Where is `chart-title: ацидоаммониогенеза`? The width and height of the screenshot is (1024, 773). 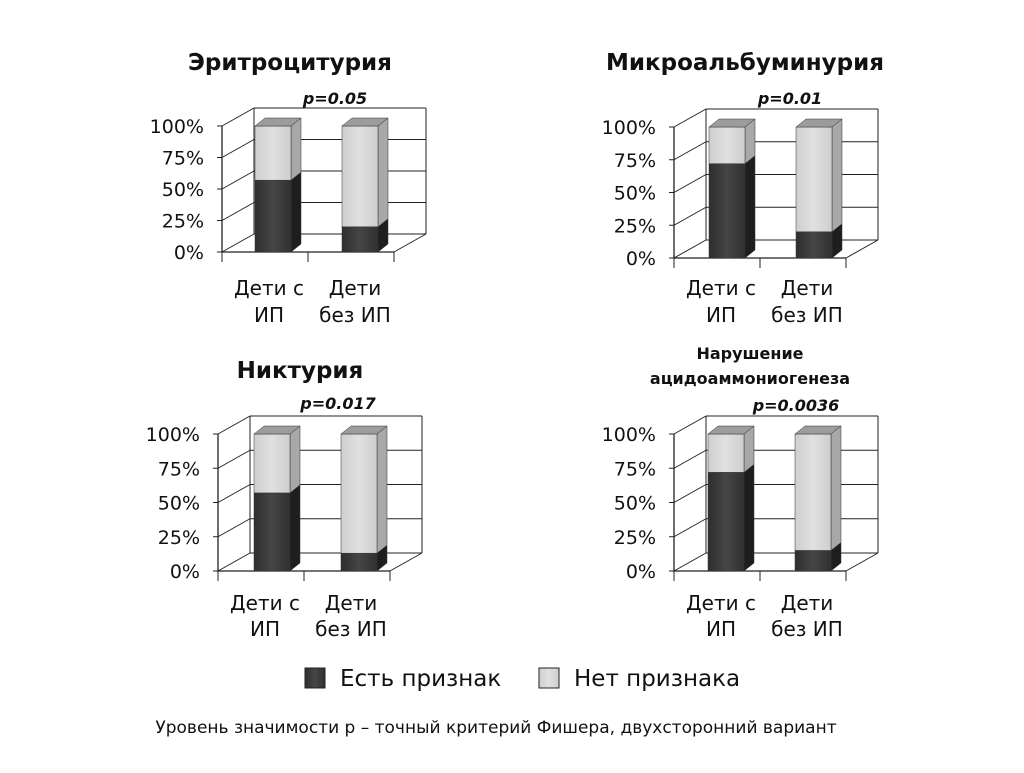 chart-title: ацидоаммониогенеза is located at coordinates (750, 378).